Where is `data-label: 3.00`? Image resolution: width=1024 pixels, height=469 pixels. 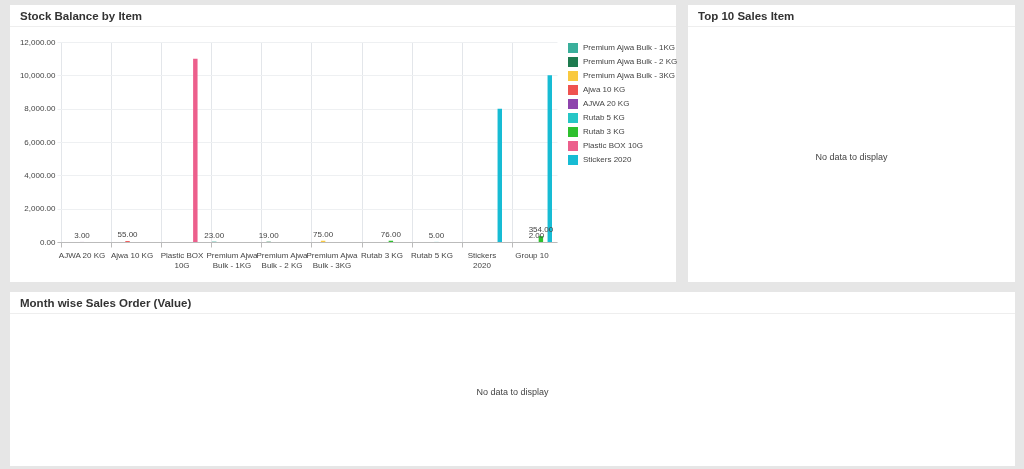 data-label: 3.00 is located at coordinates (82, 235).